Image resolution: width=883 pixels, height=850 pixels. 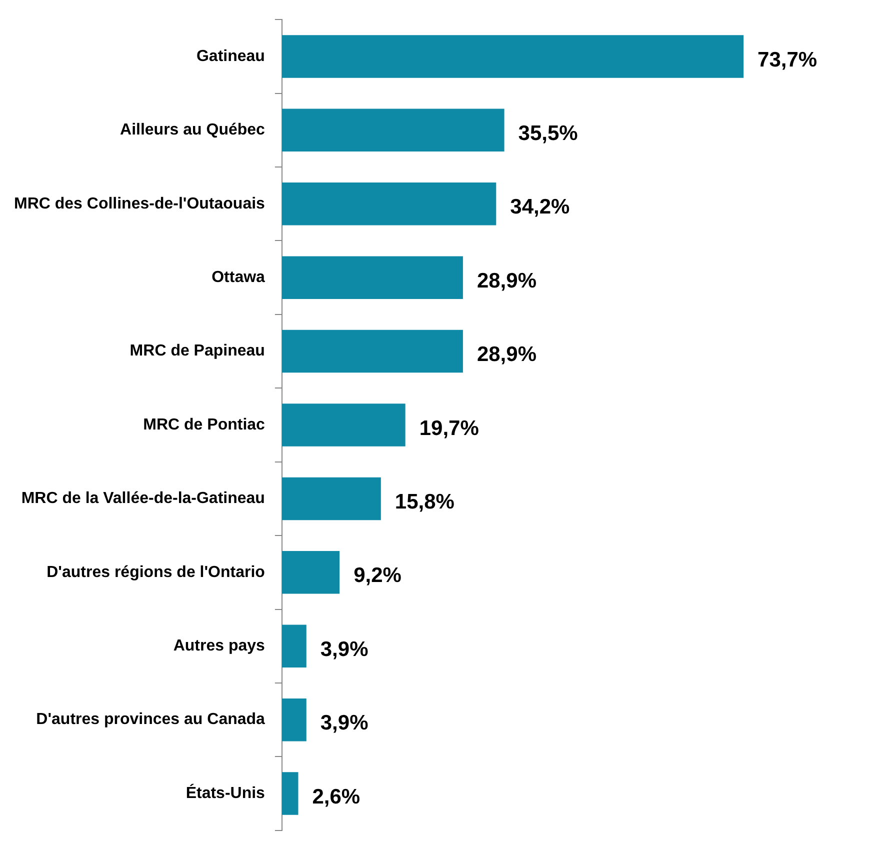 I want to click on y-tick-label: MRC de Pontiac, so click(x=204, y=425).